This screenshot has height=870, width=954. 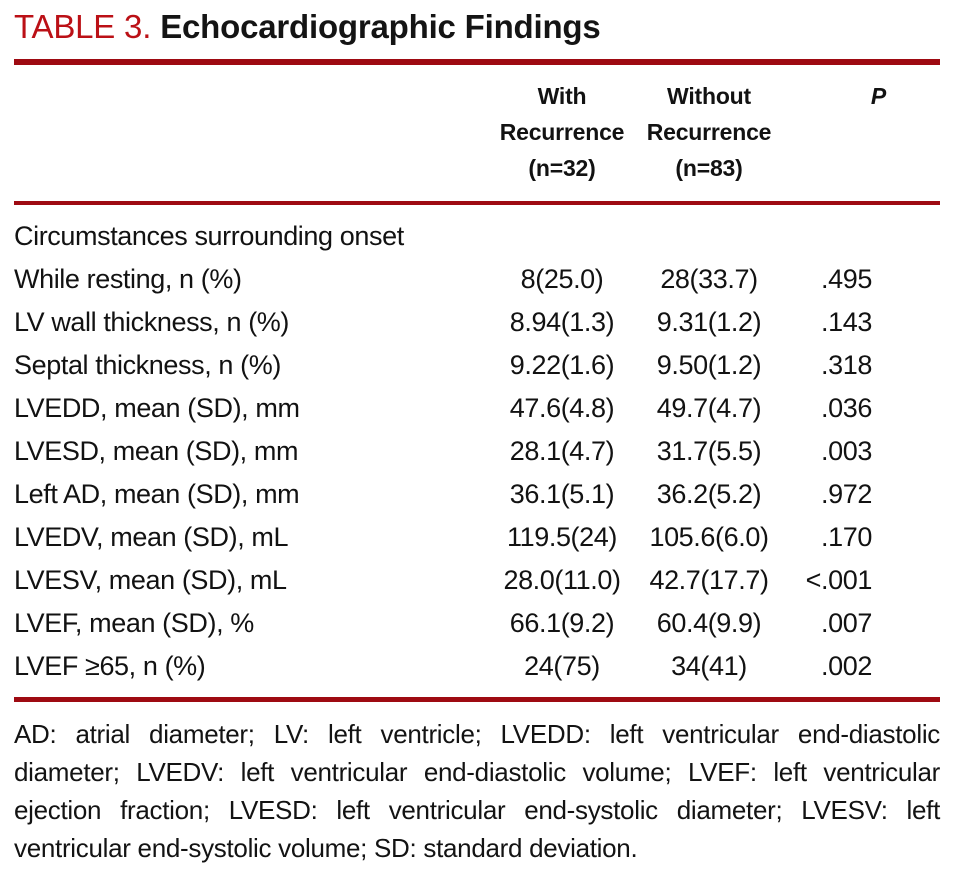 What do you see at coordinates (562, 135) in the screenshot?
I see `column-header-with-recurrence: With Recurrence (n=32)` at bounding box center [562, 135].